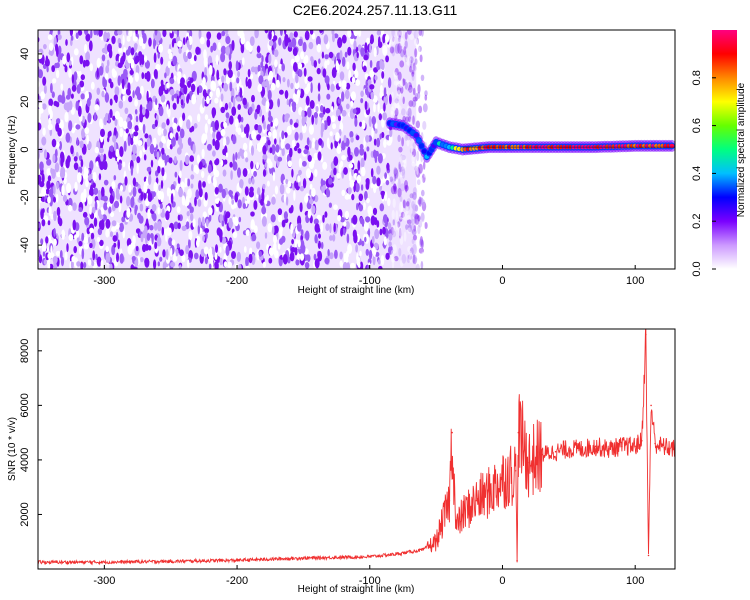  I want to click on x-tick-label: -300, so click(104, 581).